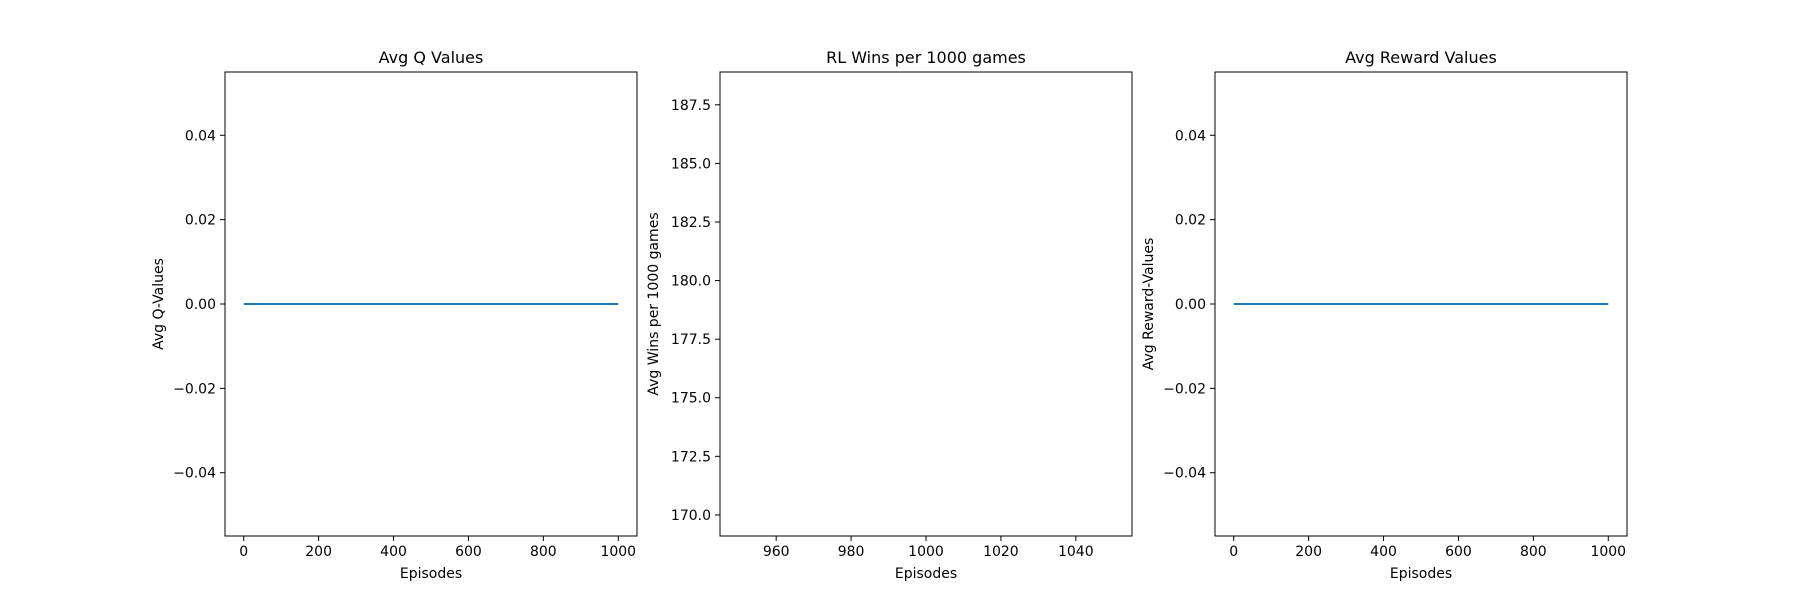  I want to click on chart-title: Avg Q Values, so click(431, 57).